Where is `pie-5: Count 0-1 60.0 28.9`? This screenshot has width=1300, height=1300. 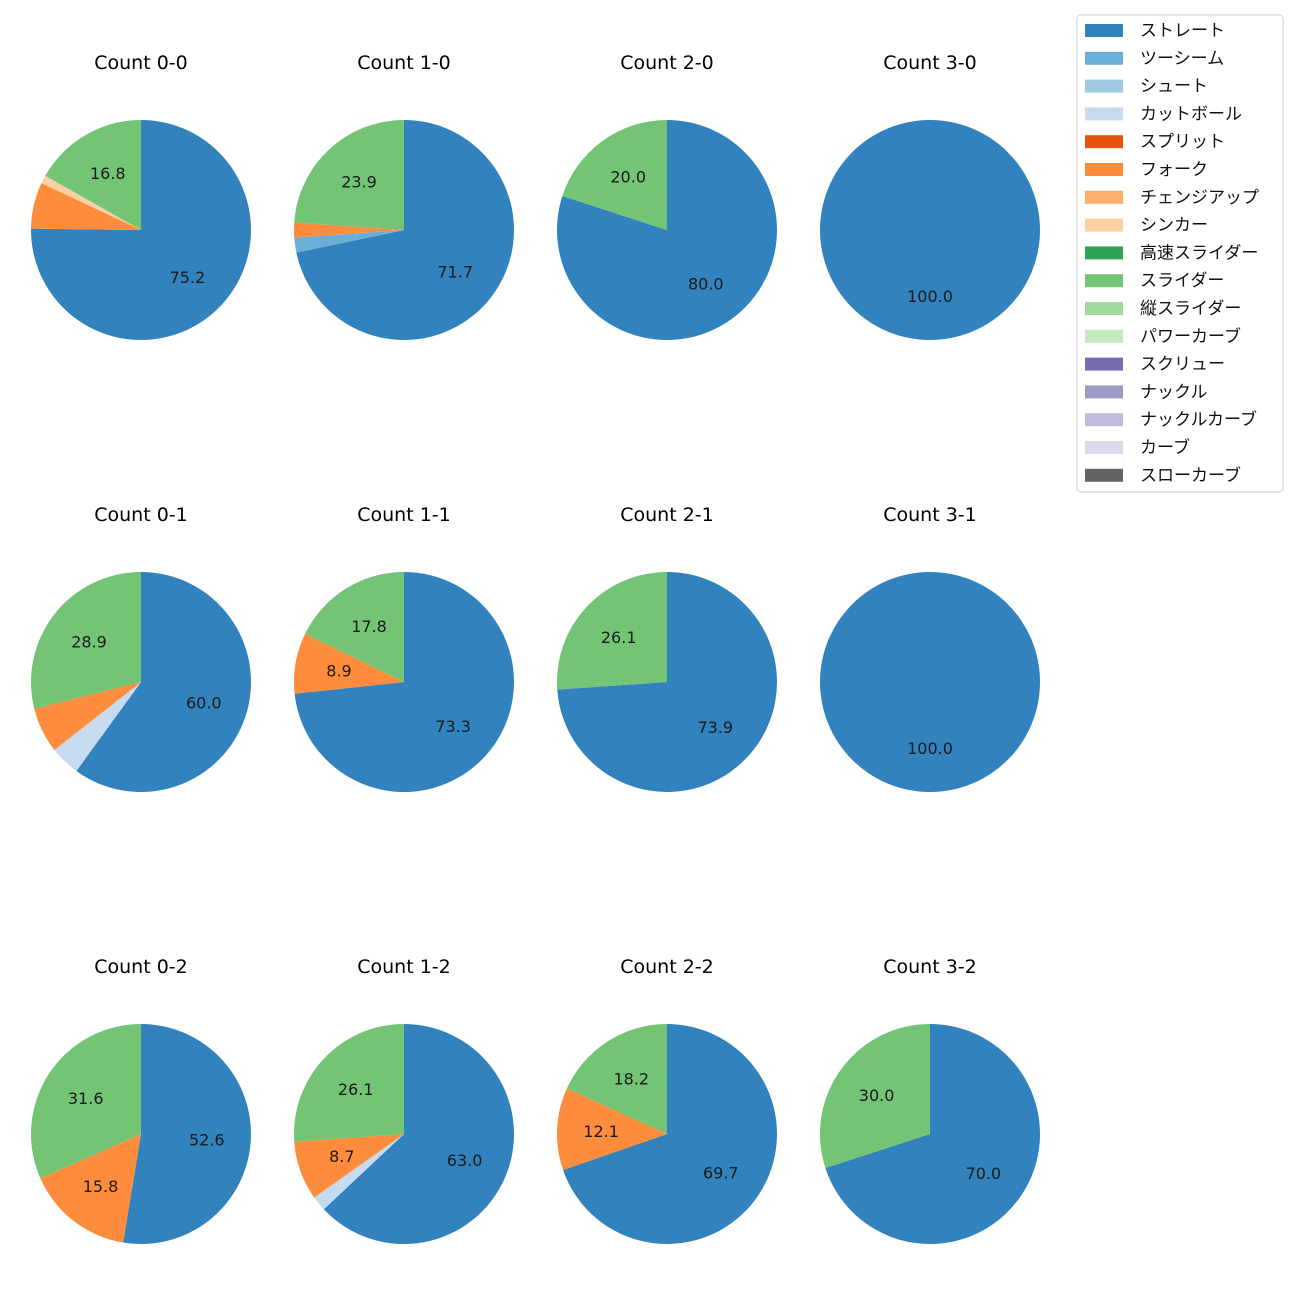
pie-5: Count 0-1 60.0 28.9 is located at coordinates (141, 648).